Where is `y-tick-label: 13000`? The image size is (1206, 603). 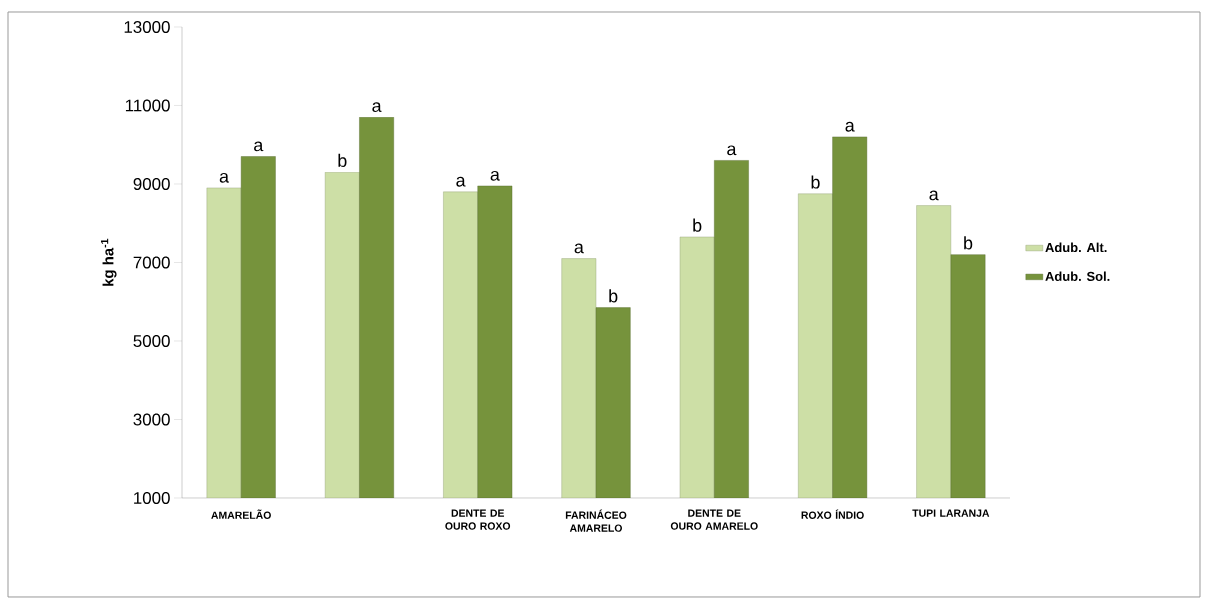 y-tick-label: 13000 is located at coordinates (147, 26).